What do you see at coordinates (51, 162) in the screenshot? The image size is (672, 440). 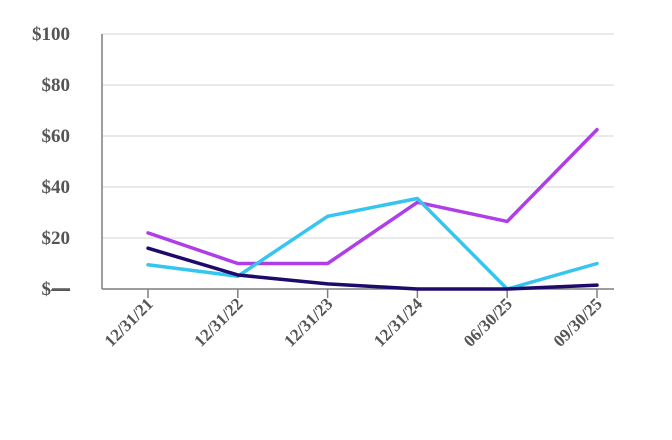 I see `y-axis-ticks: $—$20$40$60$80$100` at bounding box center [51, 162].